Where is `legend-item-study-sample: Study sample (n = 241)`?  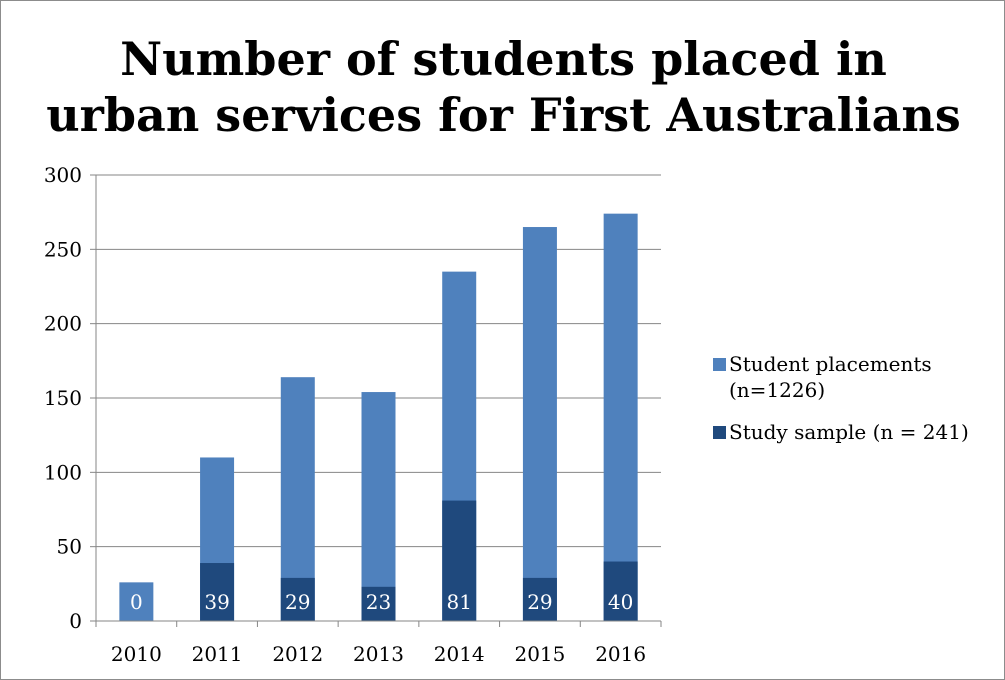
legend-item-study-sample: Study sample (n = 241) is located at coordinates (858, 432).